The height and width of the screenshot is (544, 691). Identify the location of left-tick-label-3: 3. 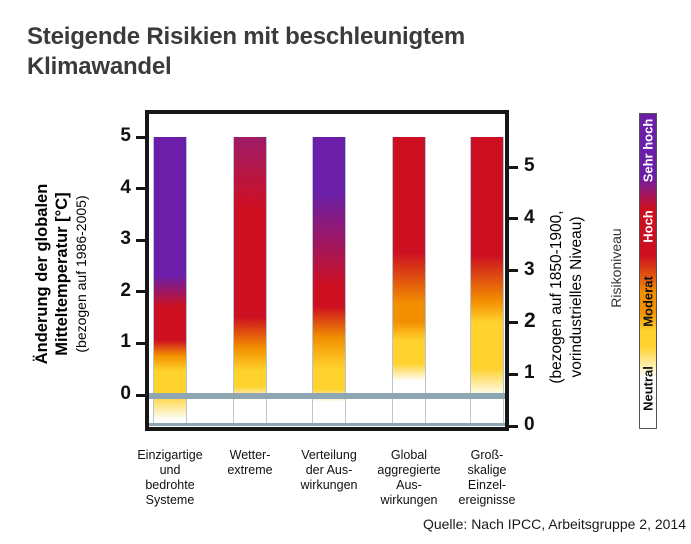
(125, 239).